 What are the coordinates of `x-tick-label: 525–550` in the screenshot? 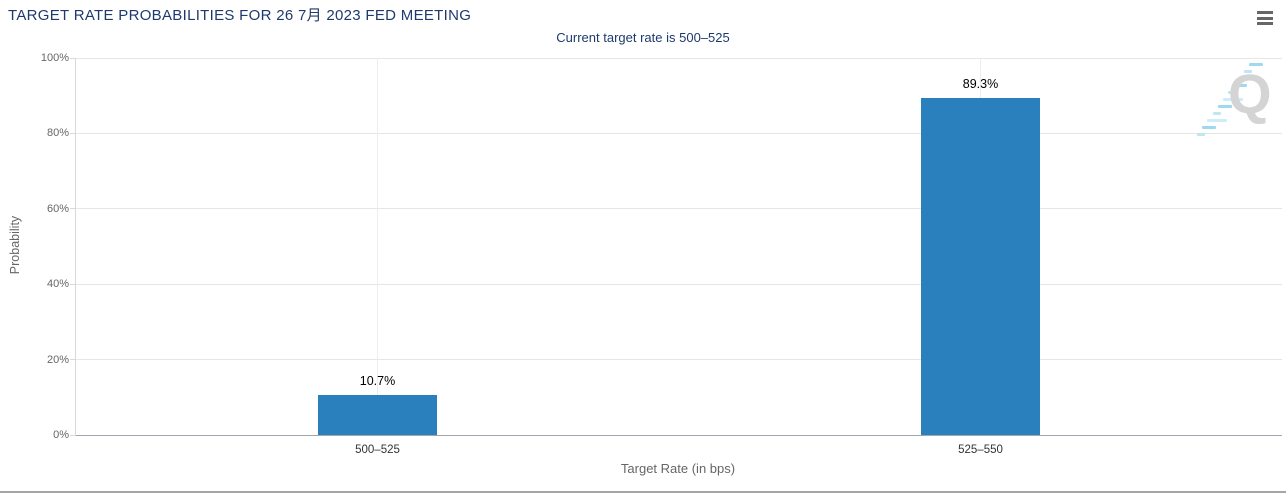 It's located at (980, 450).